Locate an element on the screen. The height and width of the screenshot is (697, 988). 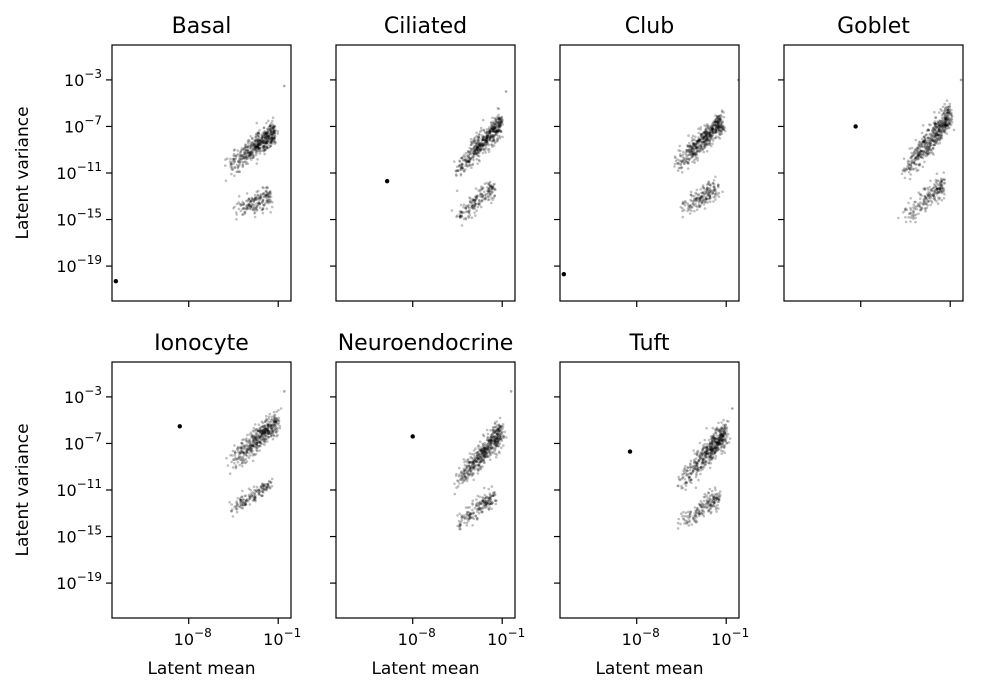
panel-title: Neuroendocrine is located at coordinates (426, 343).